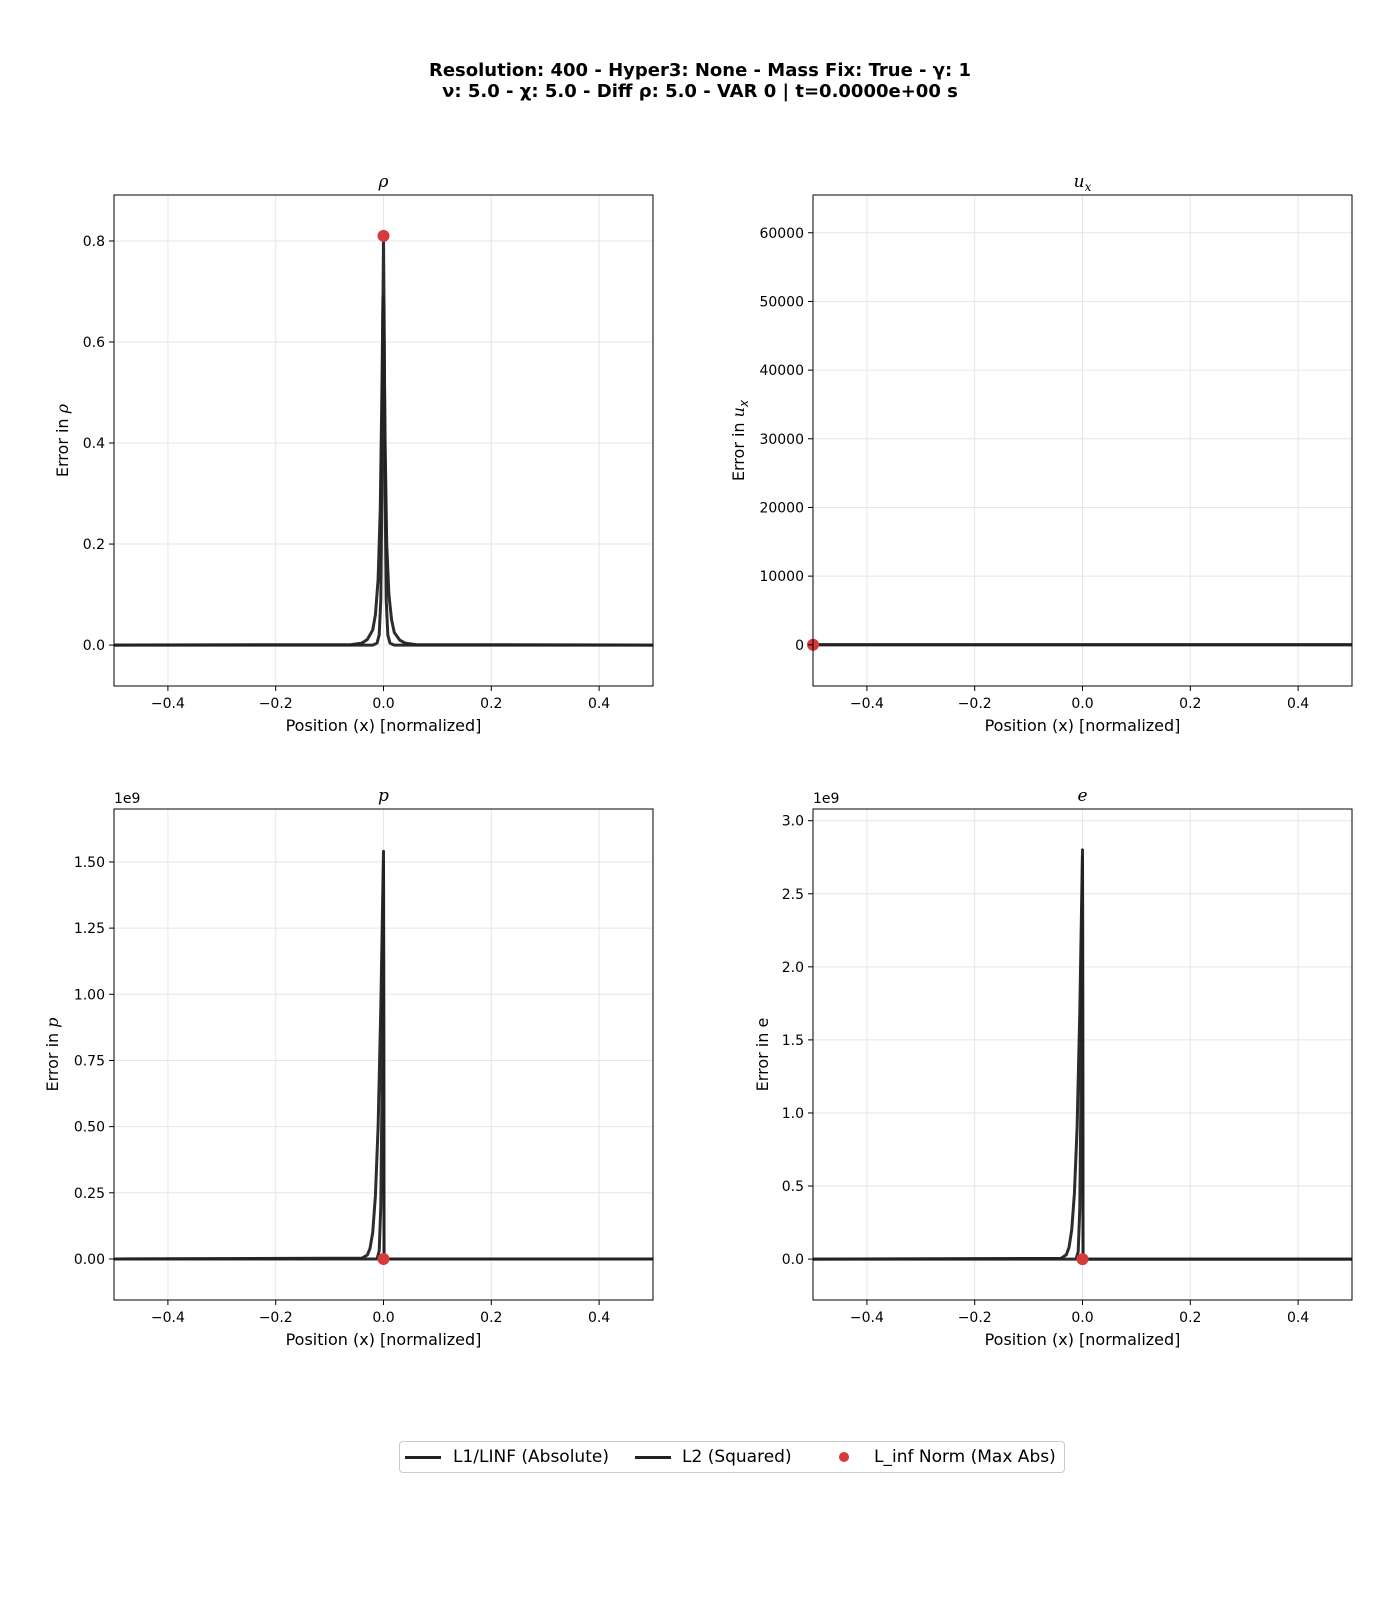 The height and width of the screenshot is (1600, 1400). I want to click on y-tick-label: 1.50, so click(89, 863).